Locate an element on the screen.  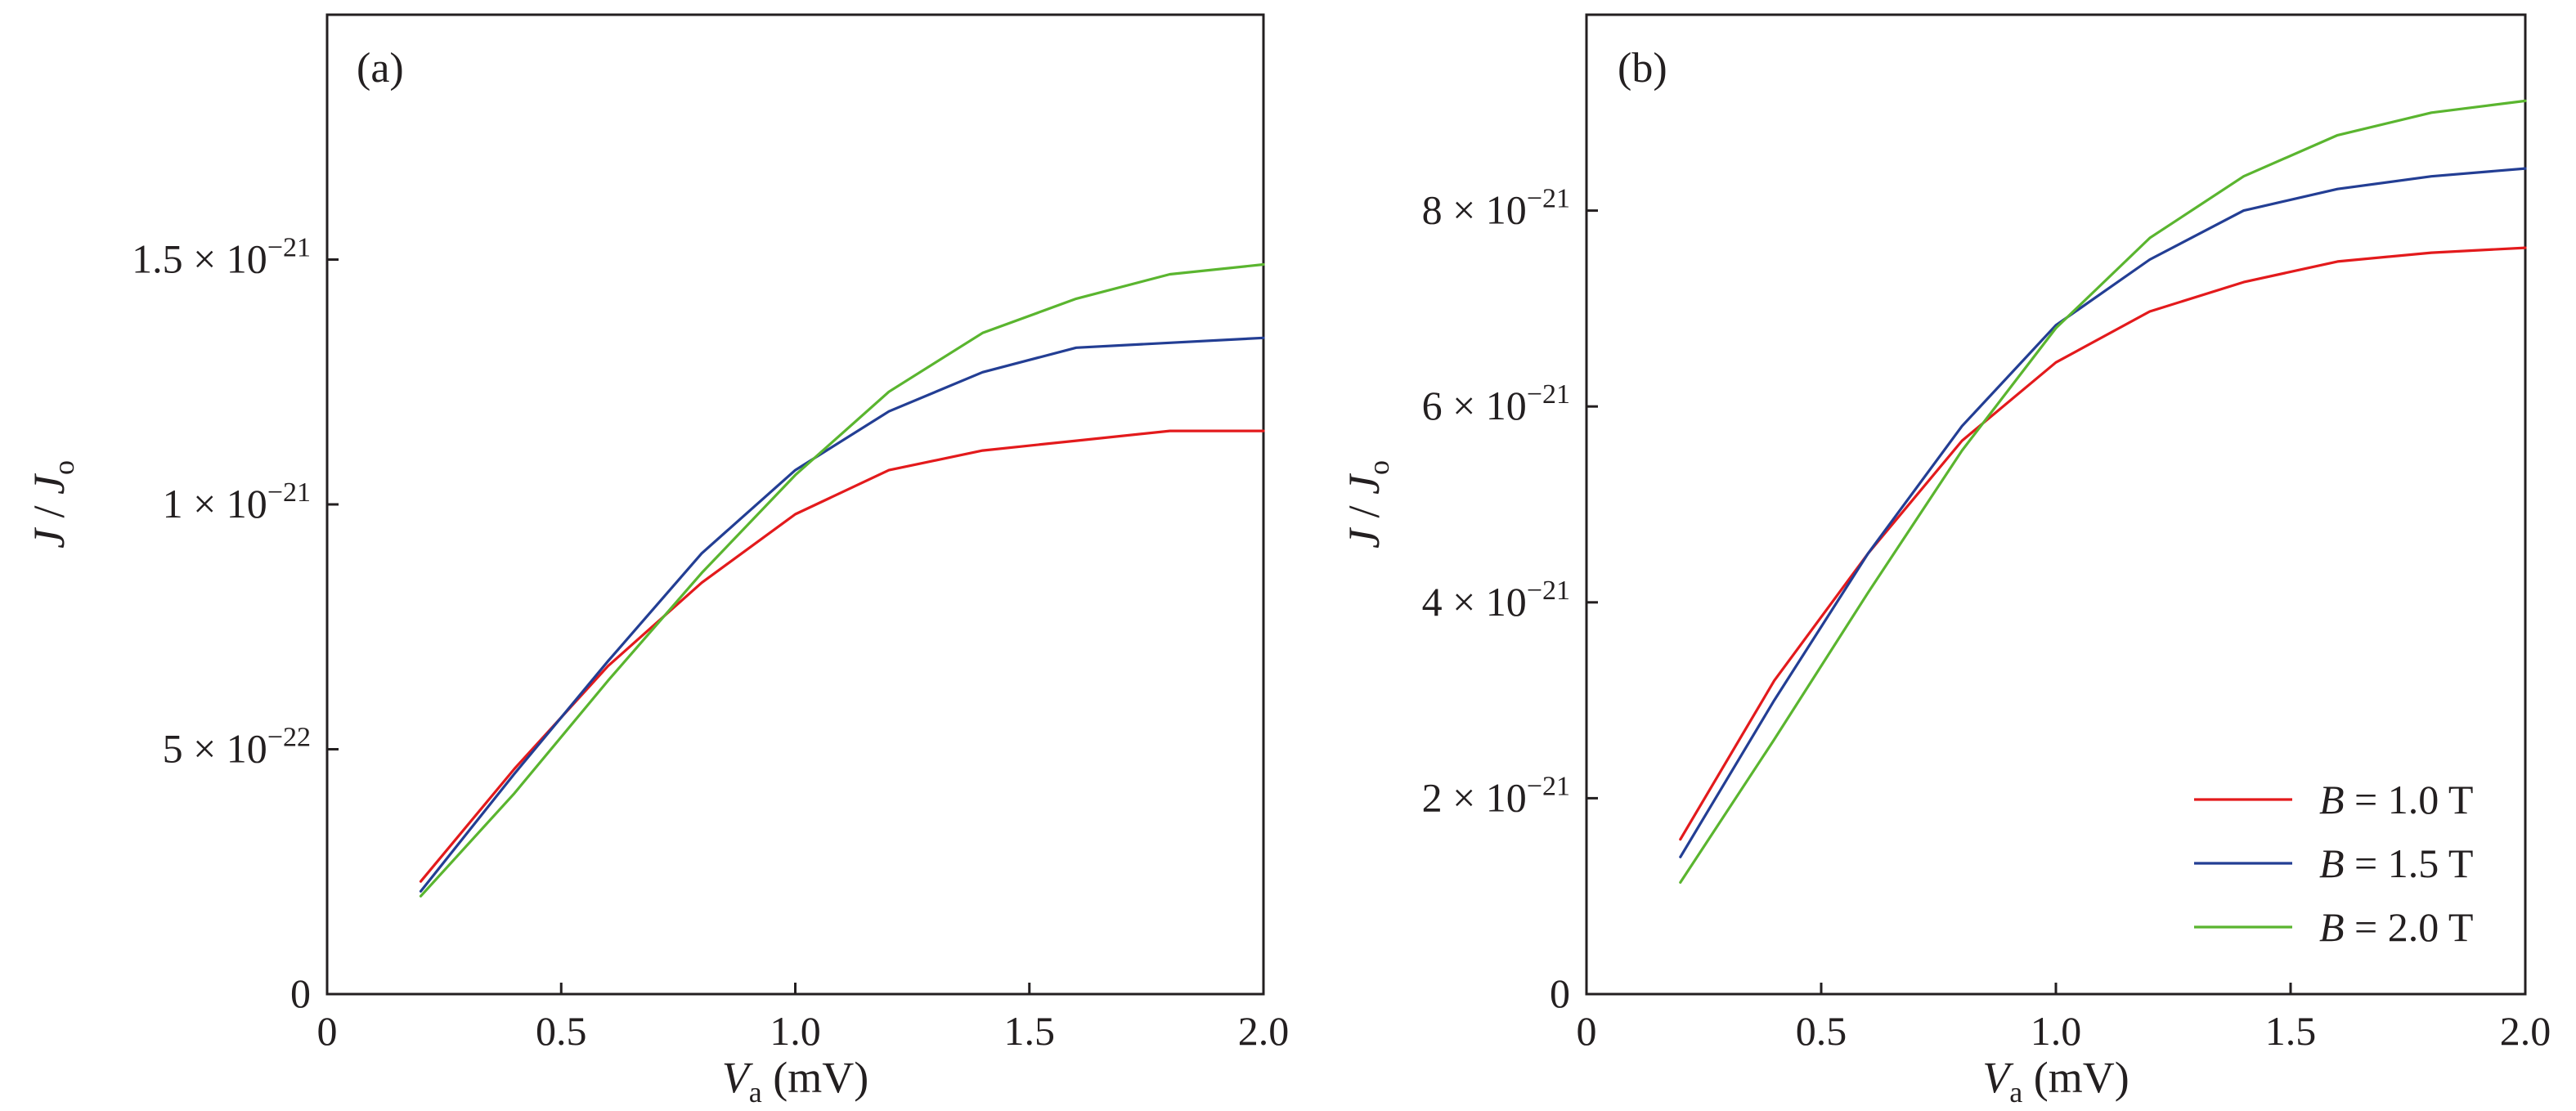
panel-label: (a) is located at coordinates (380, 68).